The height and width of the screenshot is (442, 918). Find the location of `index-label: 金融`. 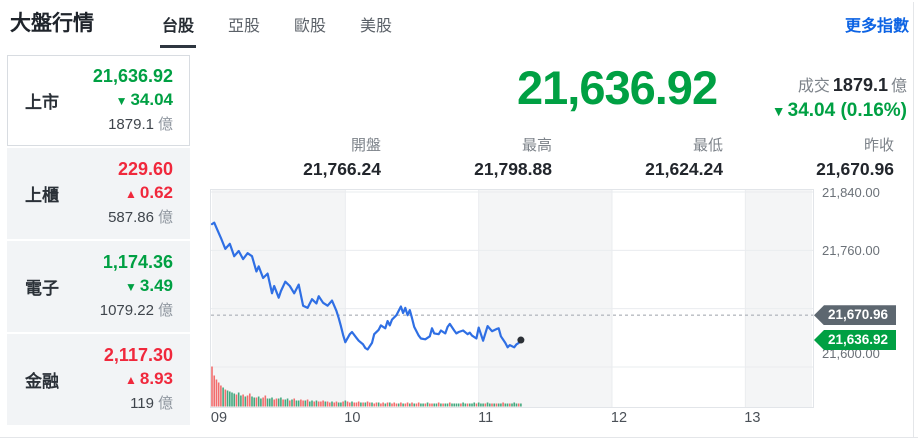

index-label: 金融 is located at coordinates (42, 381).